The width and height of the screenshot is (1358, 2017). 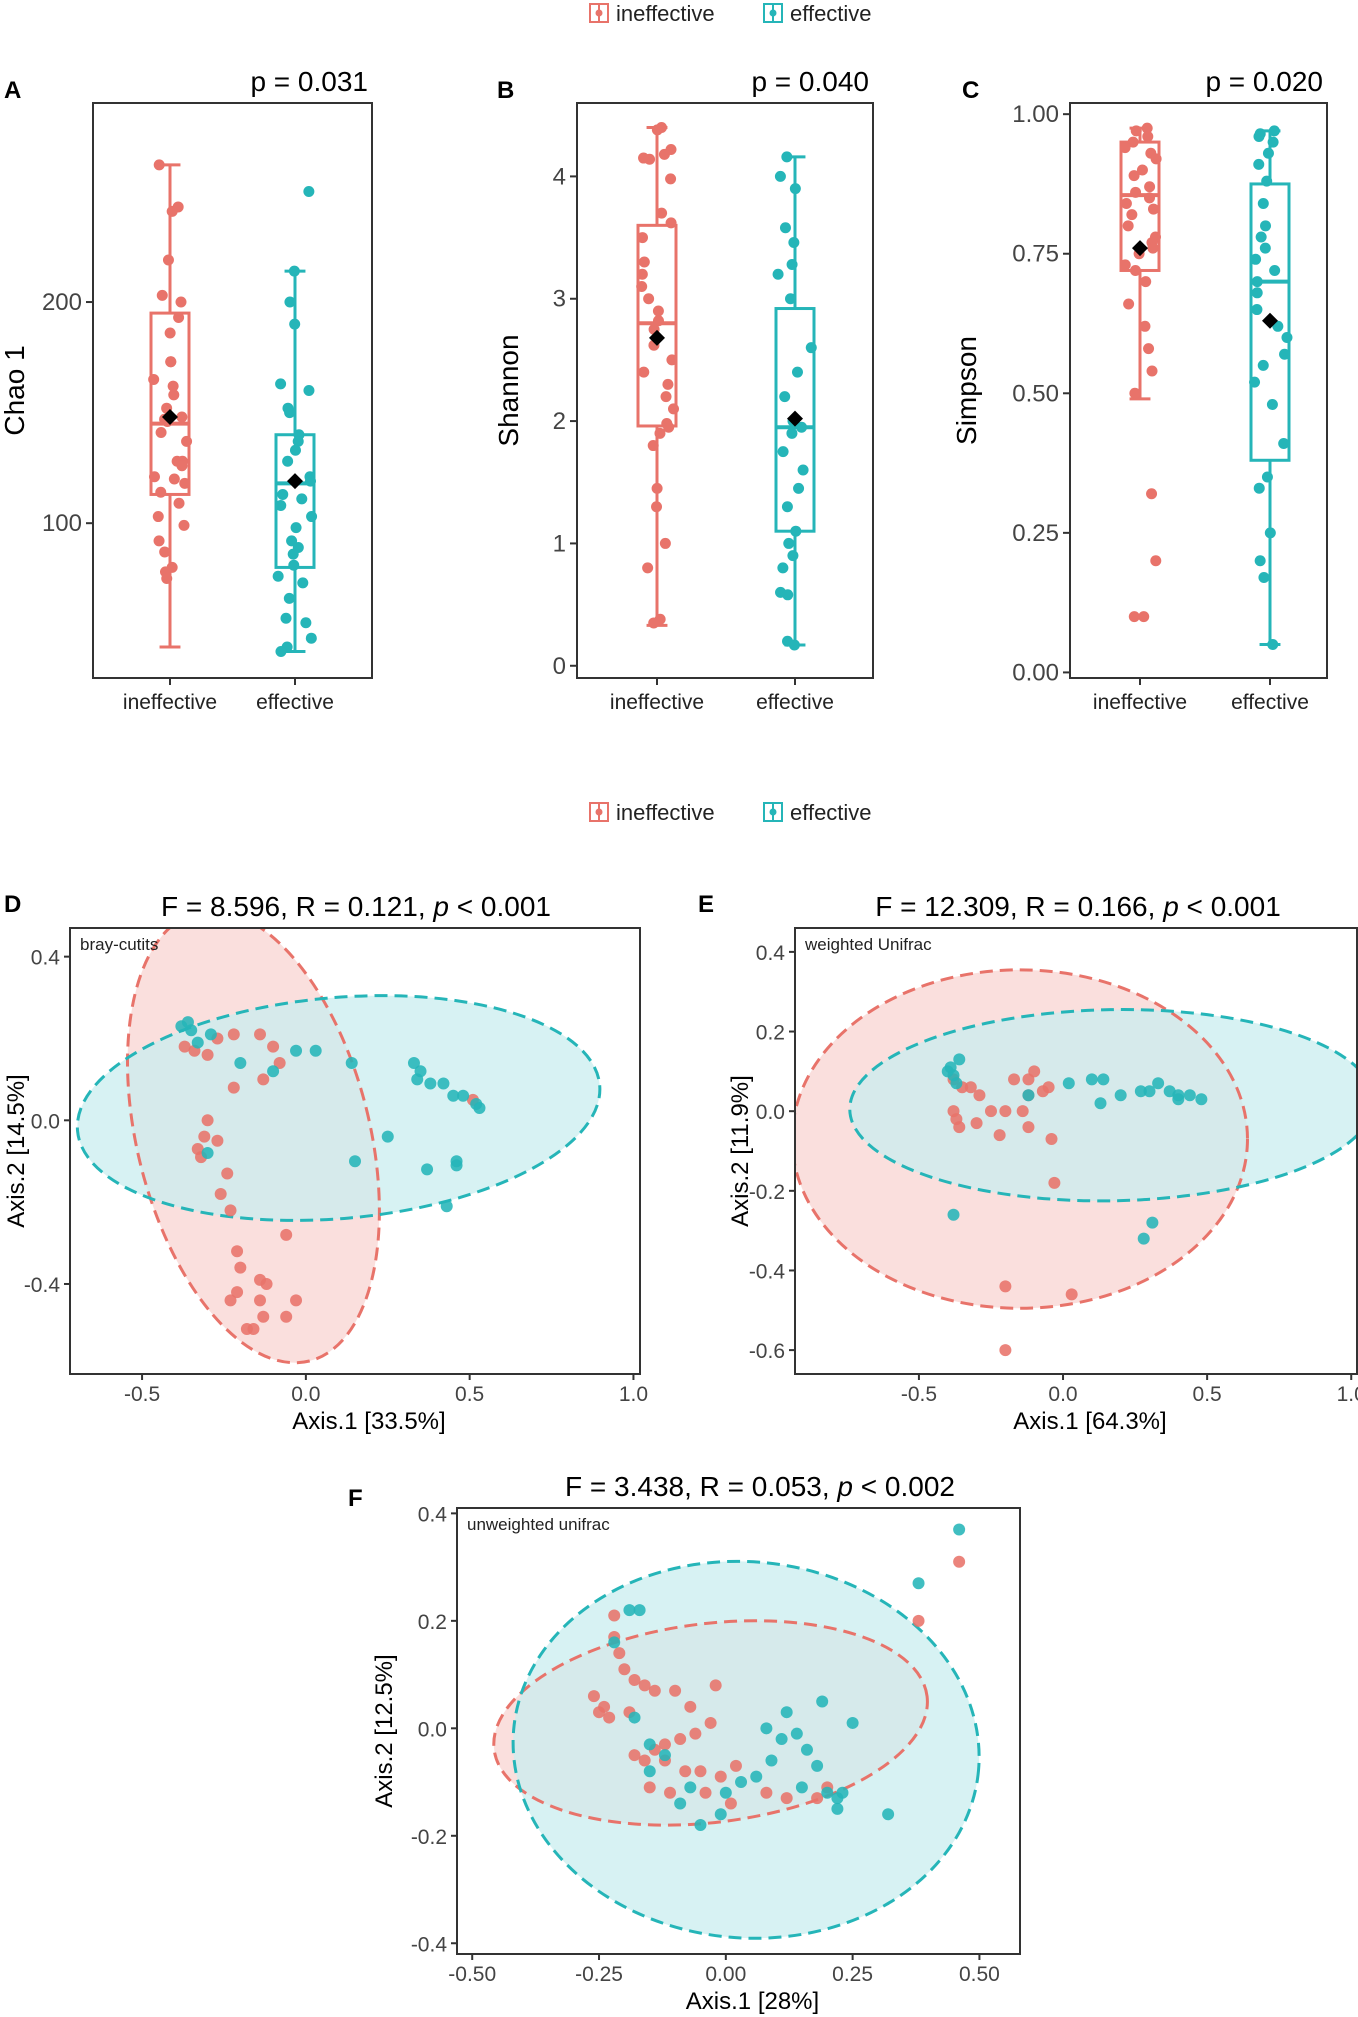 I want to click on legend-key-dot-ineffective, so click(x=599, y=13).